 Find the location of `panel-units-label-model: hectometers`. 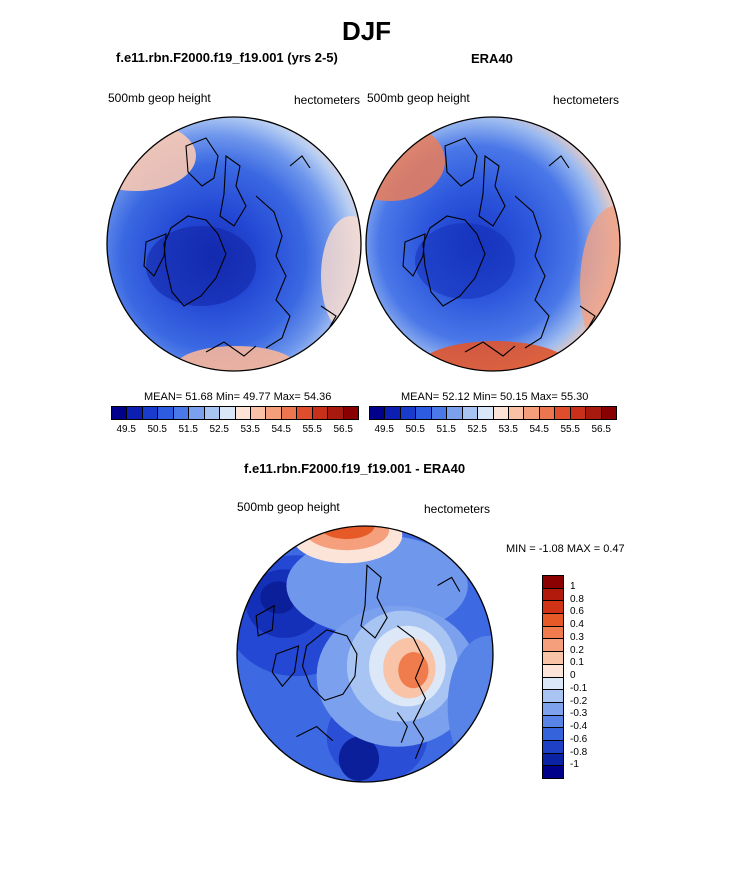

panel-units-label-model: hectometers is located at coordinates (327, 100).